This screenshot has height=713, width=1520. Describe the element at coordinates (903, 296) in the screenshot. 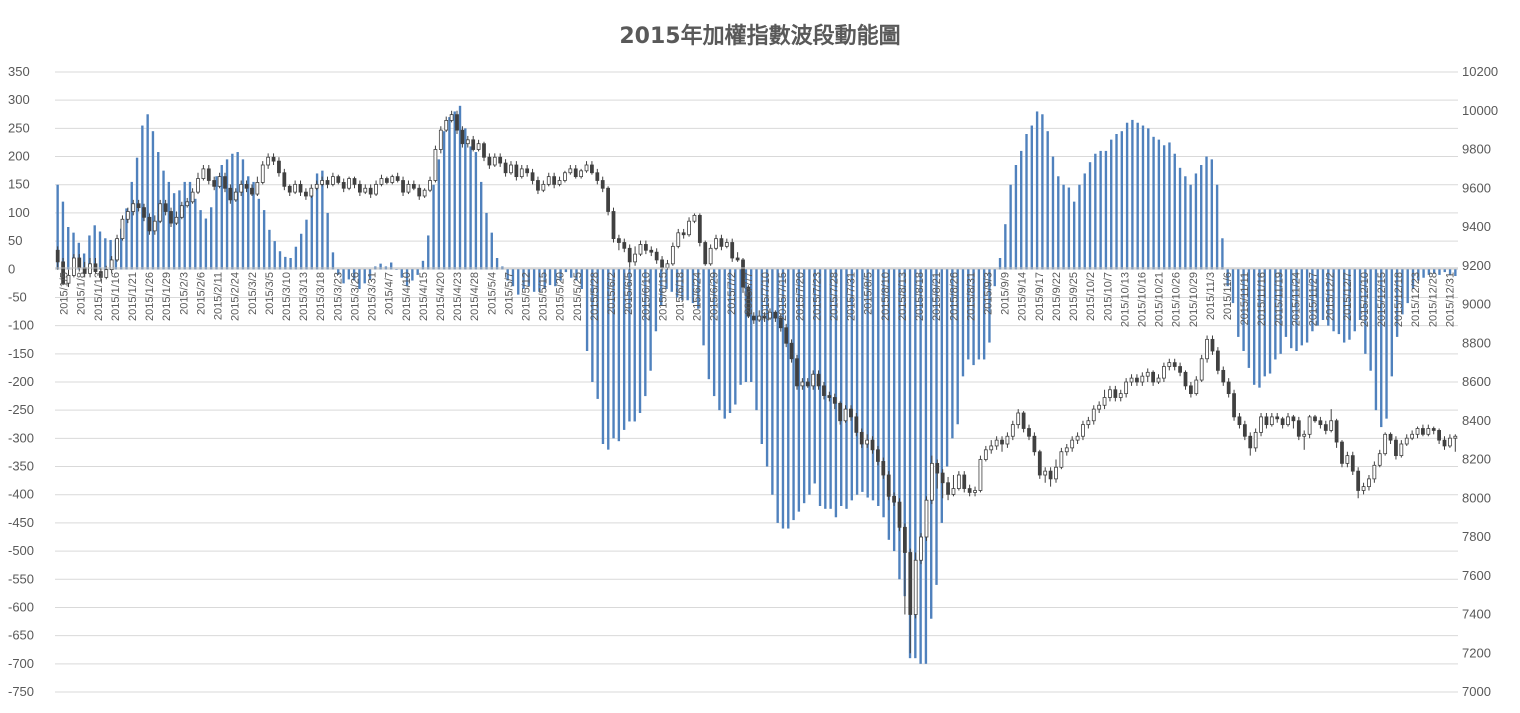

I see `x-tick-label: 2015/8/13` at that location.